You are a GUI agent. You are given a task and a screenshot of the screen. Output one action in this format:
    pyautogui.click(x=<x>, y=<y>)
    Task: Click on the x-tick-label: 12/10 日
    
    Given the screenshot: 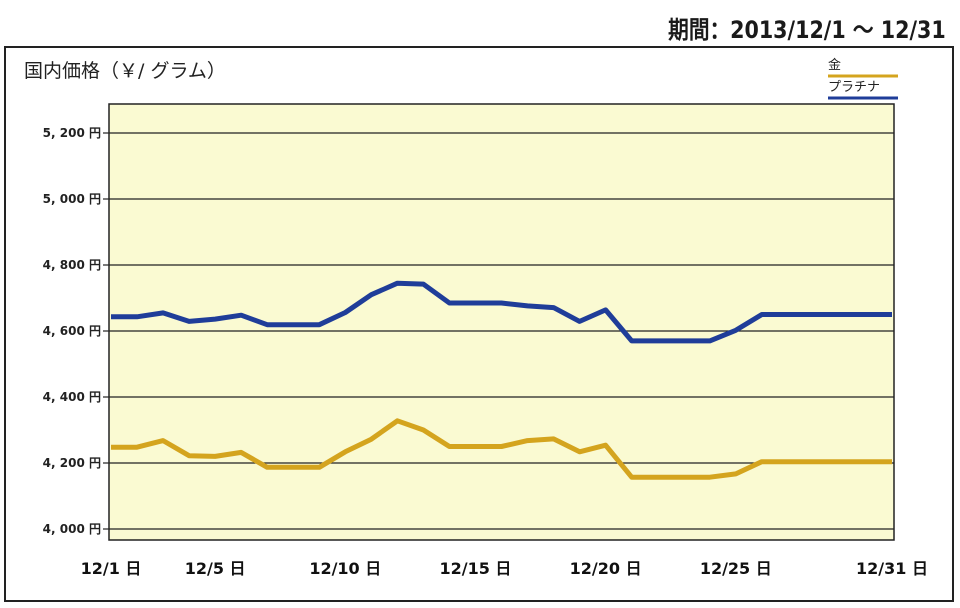 What is the action you would take?
    pyautogui.click(x=345, y=568)
    